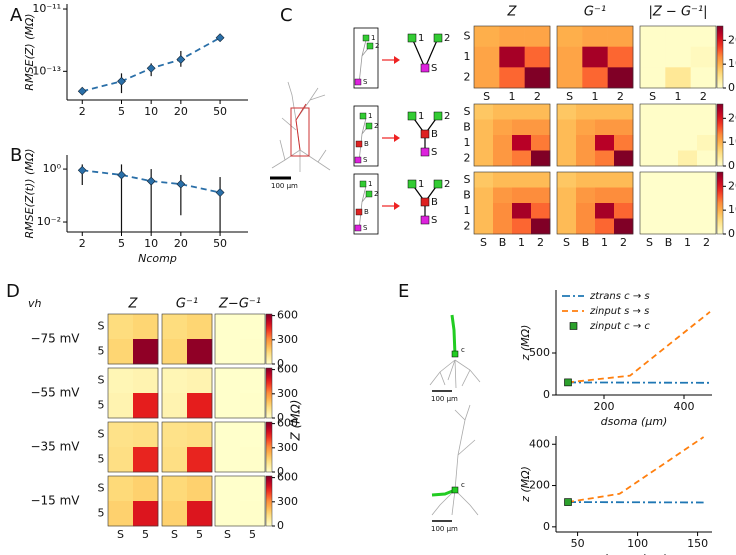 The image size is (736, 555). I want to click on tree-label: 2, so click(447, 38).